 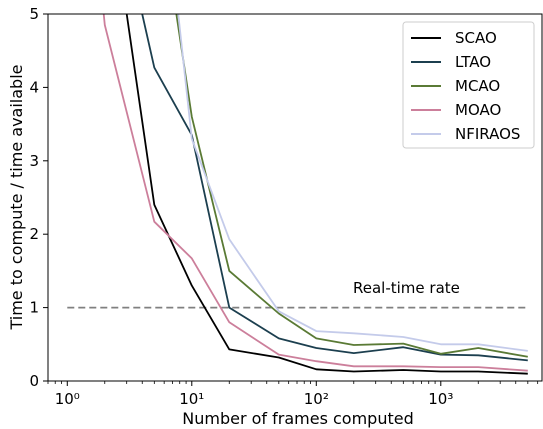 I want to click on legend-label-moao: MOAO, so click(x=478, y=110).